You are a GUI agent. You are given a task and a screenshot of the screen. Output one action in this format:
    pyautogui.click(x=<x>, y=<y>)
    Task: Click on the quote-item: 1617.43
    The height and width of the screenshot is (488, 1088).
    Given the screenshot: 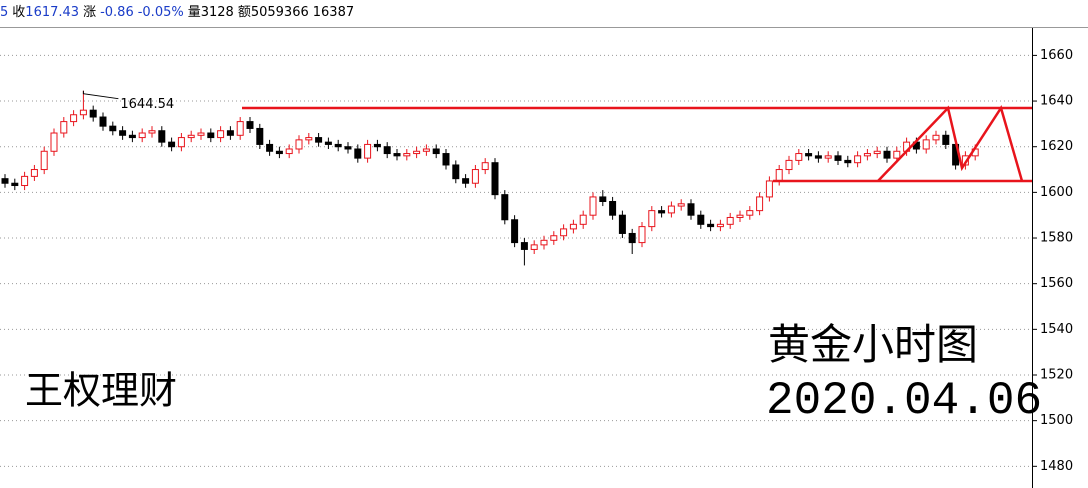 What is the action you would take?
    pyautogui.click(x=52, y=12)
    